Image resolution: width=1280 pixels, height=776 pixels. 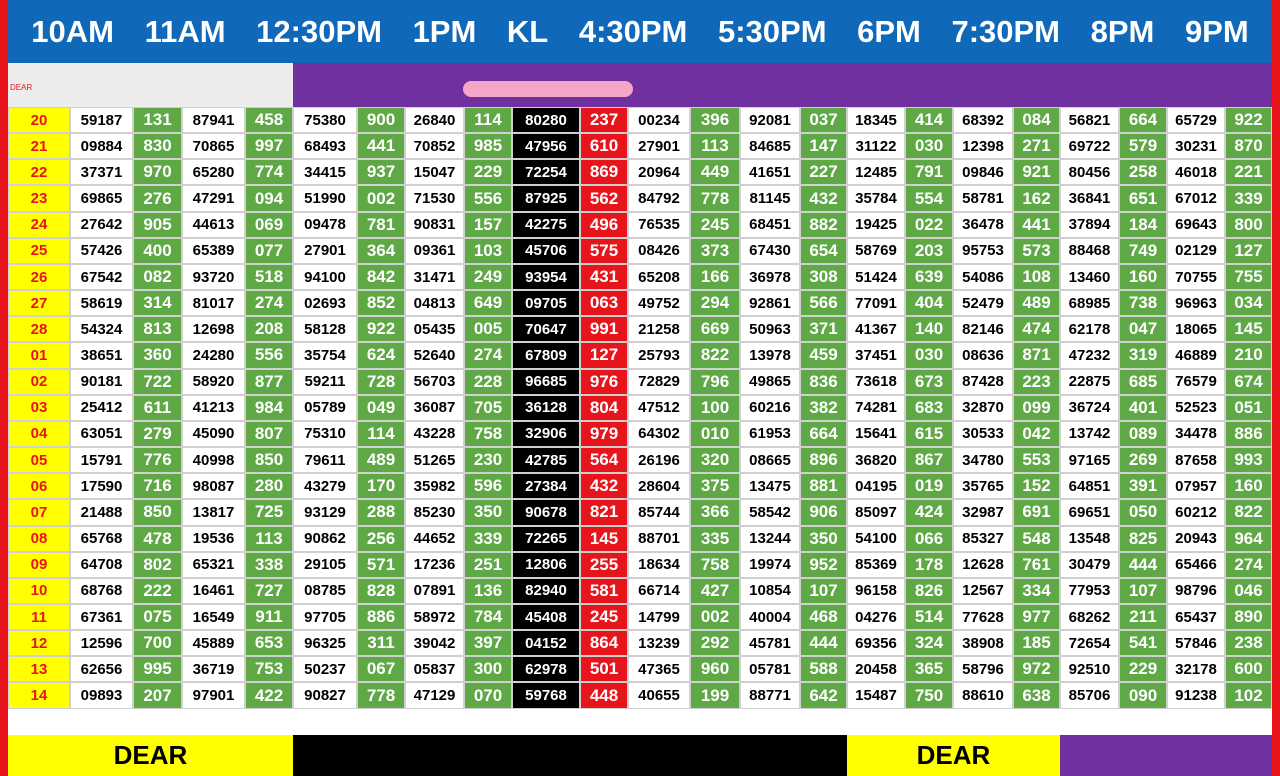 I want to click on result-cell: 339, so click(x=1248, y=198).